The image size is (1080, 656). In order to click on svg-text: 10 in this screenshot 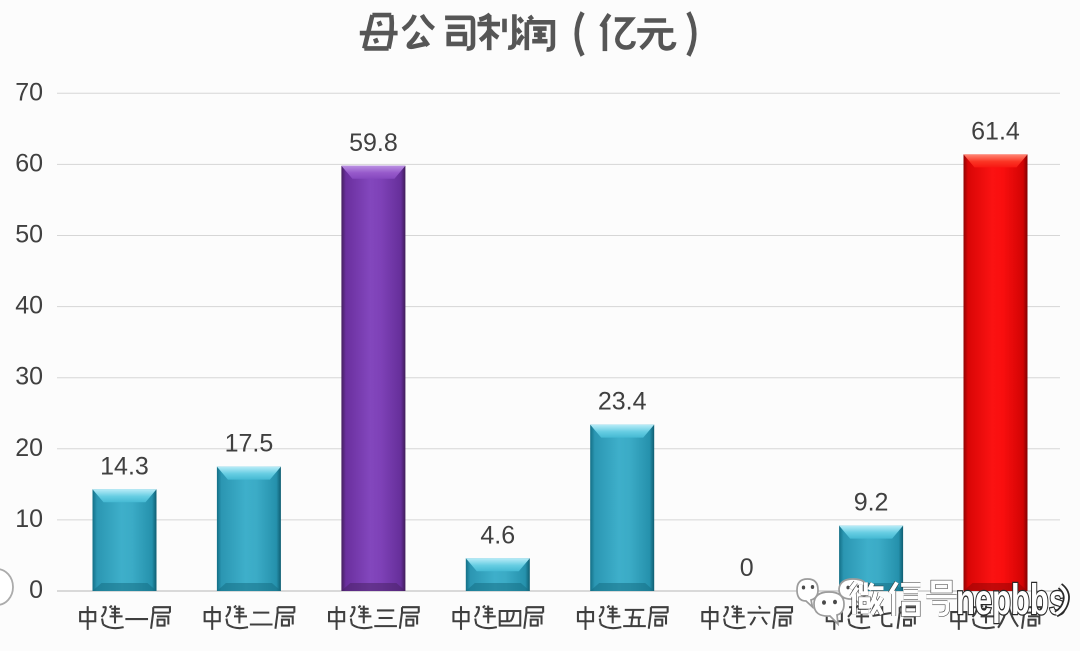, I will do `click(29, 519)`.